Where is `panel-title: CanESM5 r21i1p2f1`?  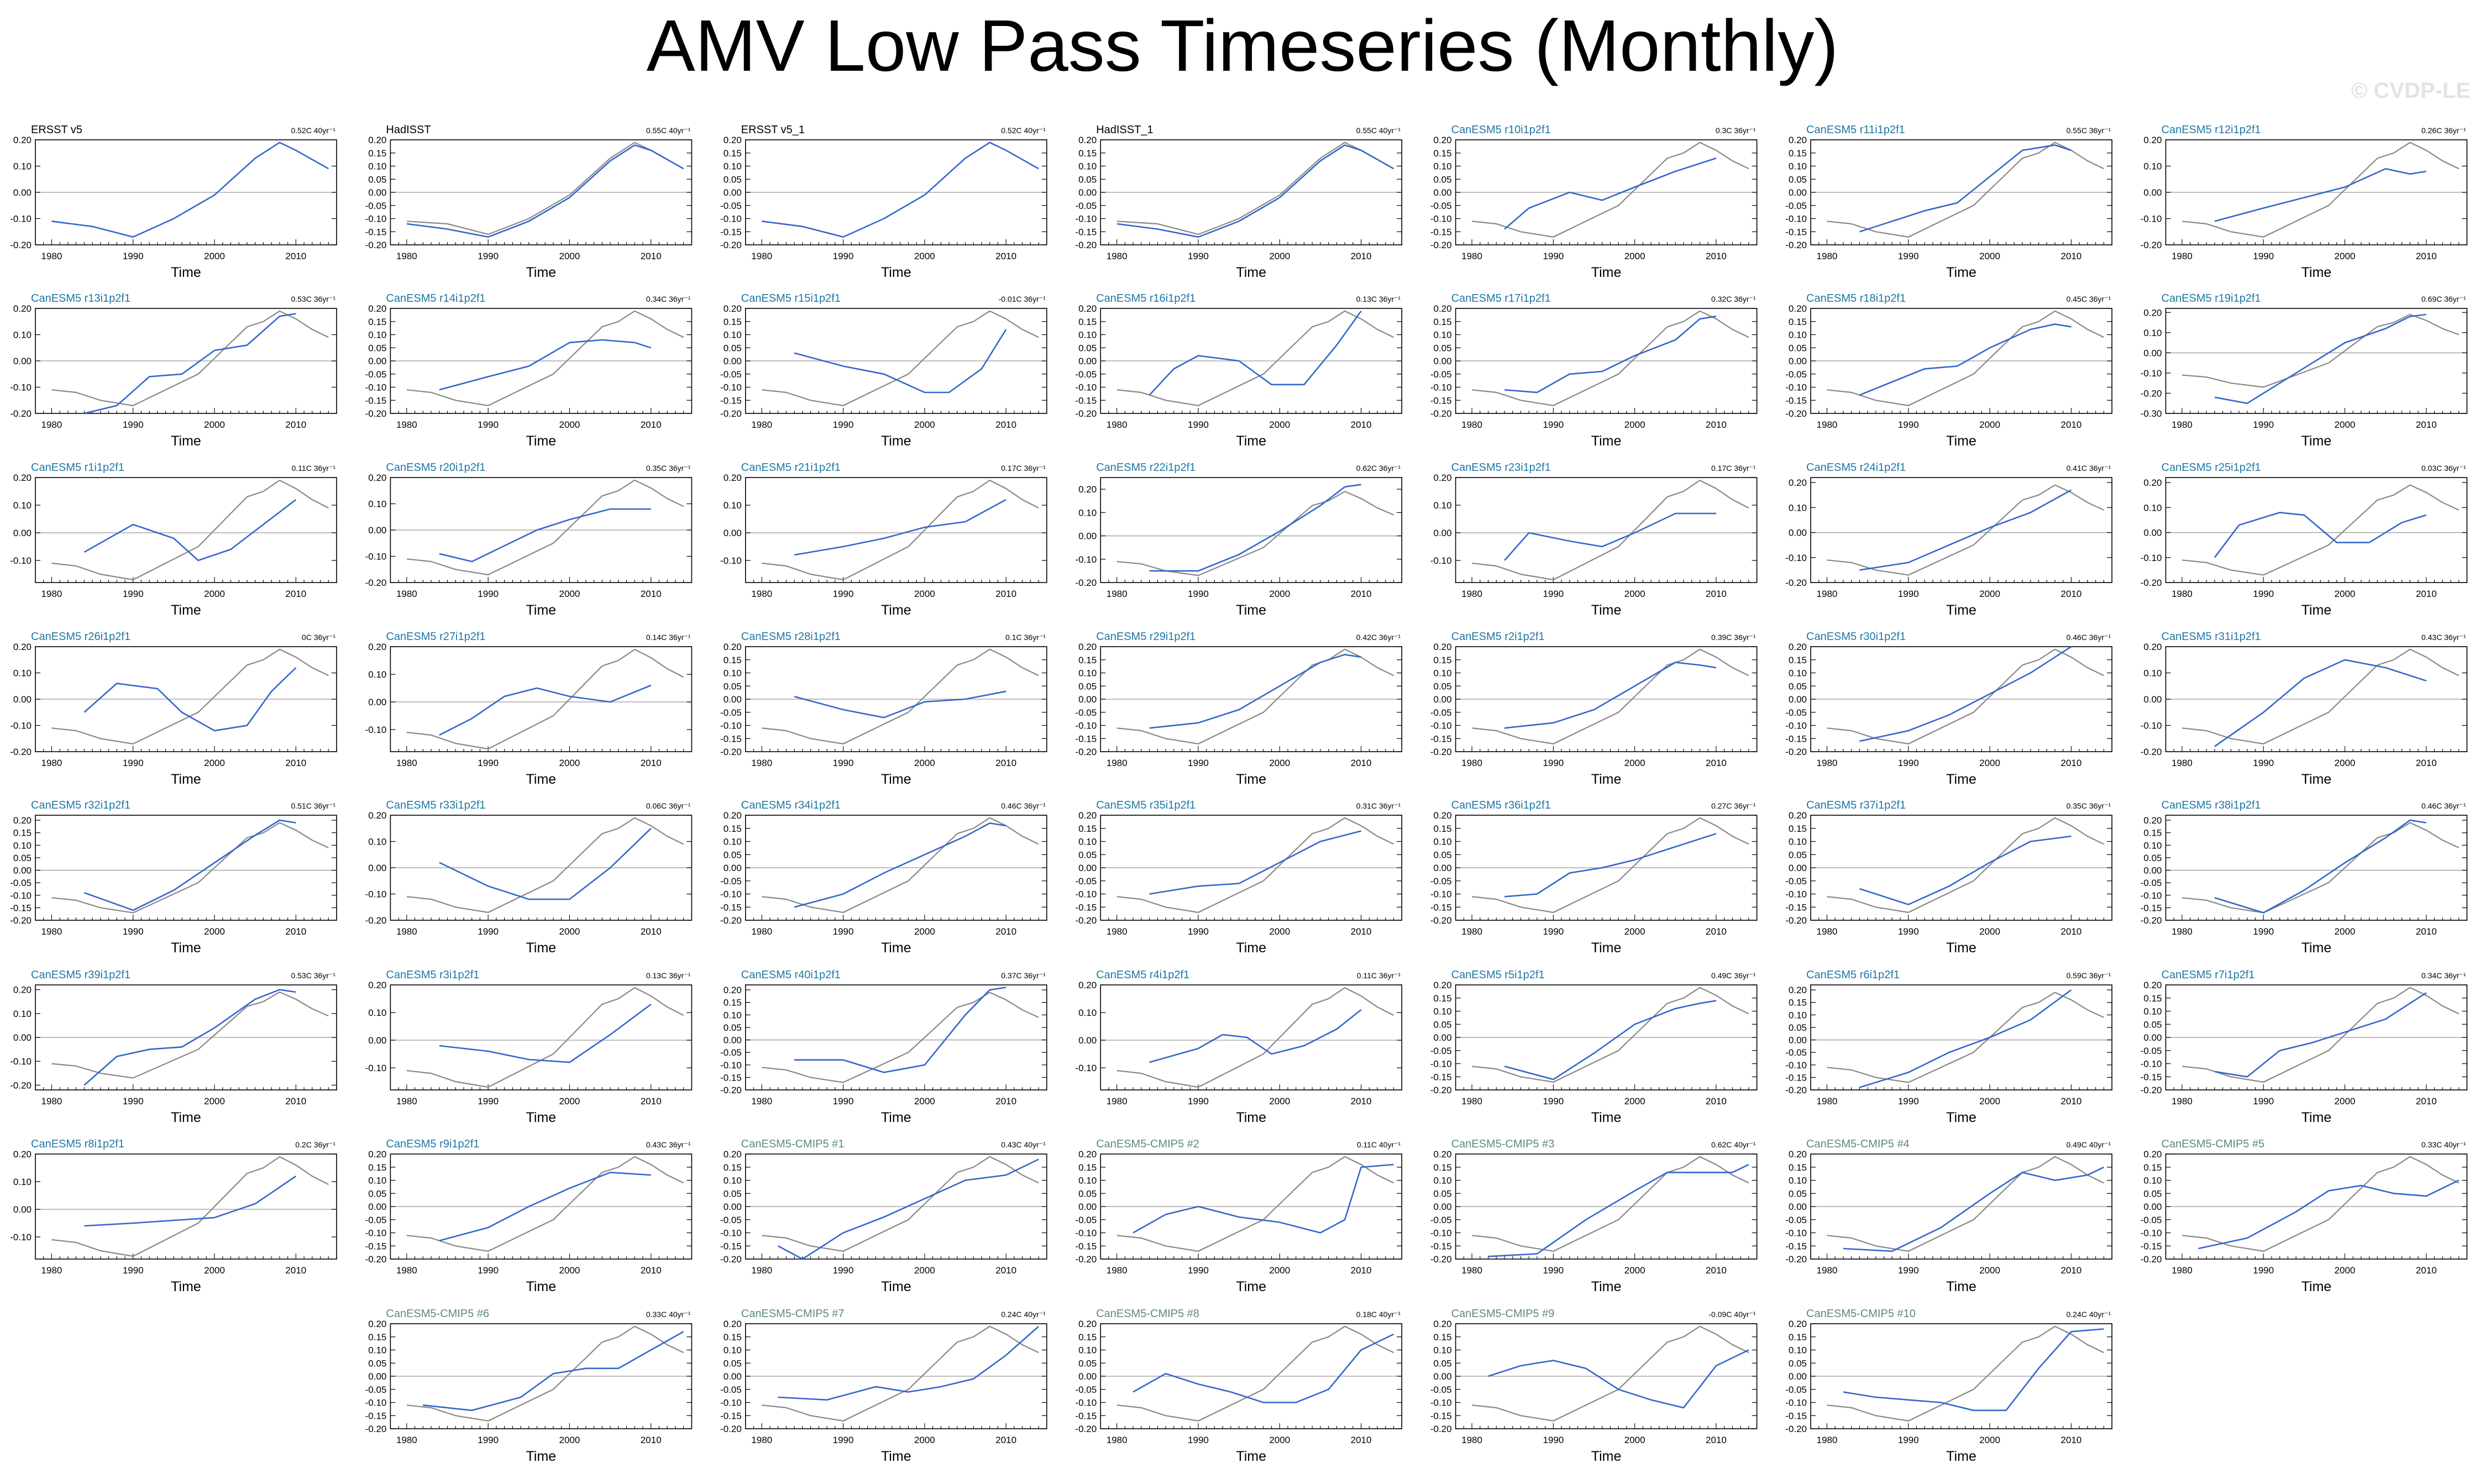 panel-title: CanESM5 r21i1p2f1 is located at coordinates (791, 468).